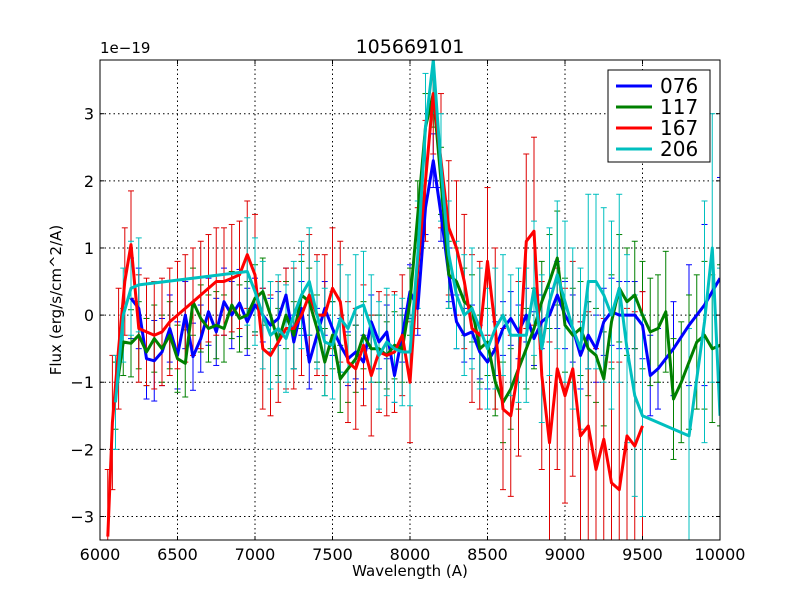 Image resolution: width=800 pixels, height=600 pixels. Describe the element at coordinates (487, 554) in the screenshot. I see `x-tick-label: 8500` at that location.